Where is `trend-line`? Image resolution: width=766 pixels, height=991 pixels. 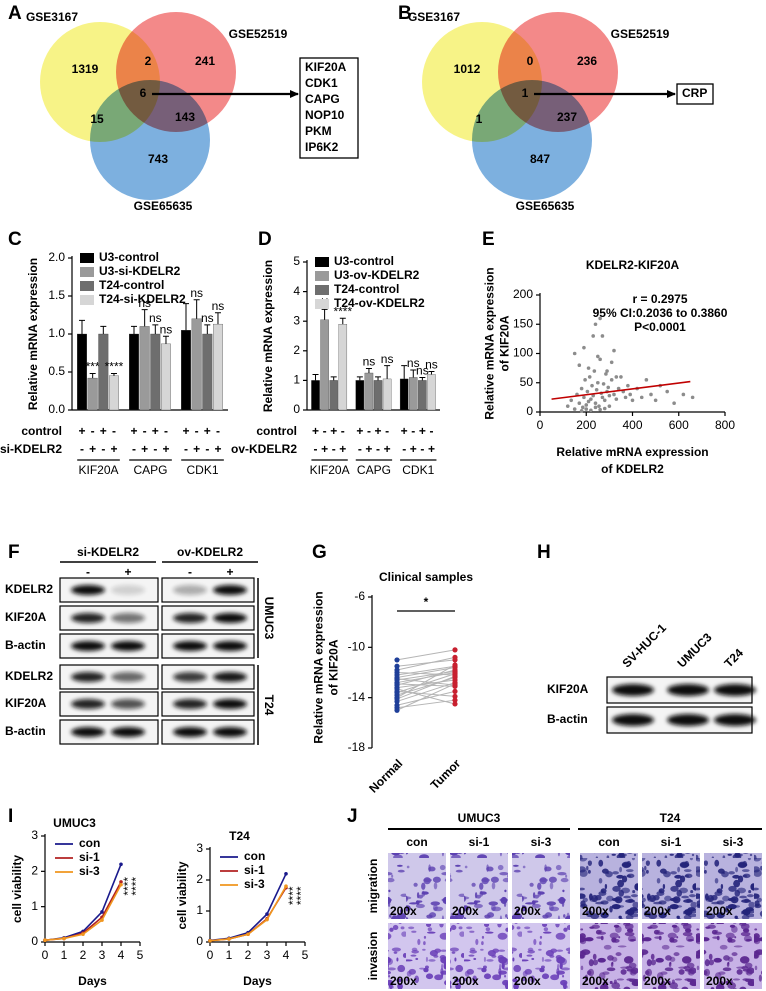 trend-line is located at coordinates (621, 390).